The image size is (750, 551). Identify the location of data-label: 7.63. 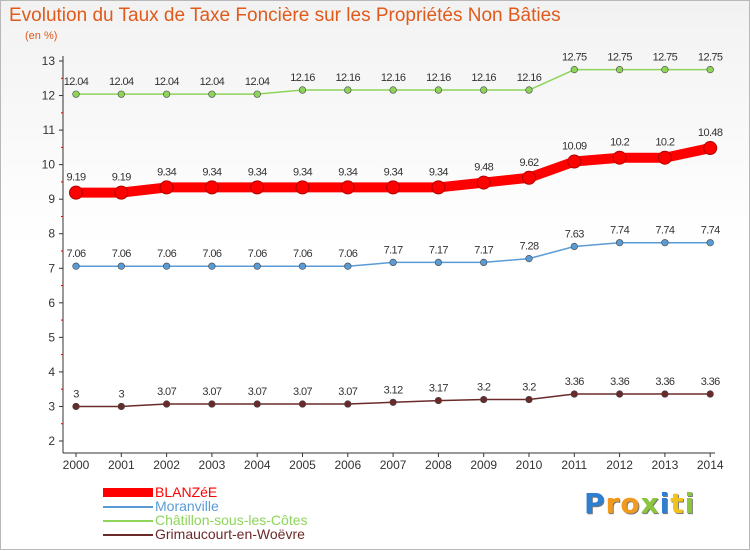
(574, 235).